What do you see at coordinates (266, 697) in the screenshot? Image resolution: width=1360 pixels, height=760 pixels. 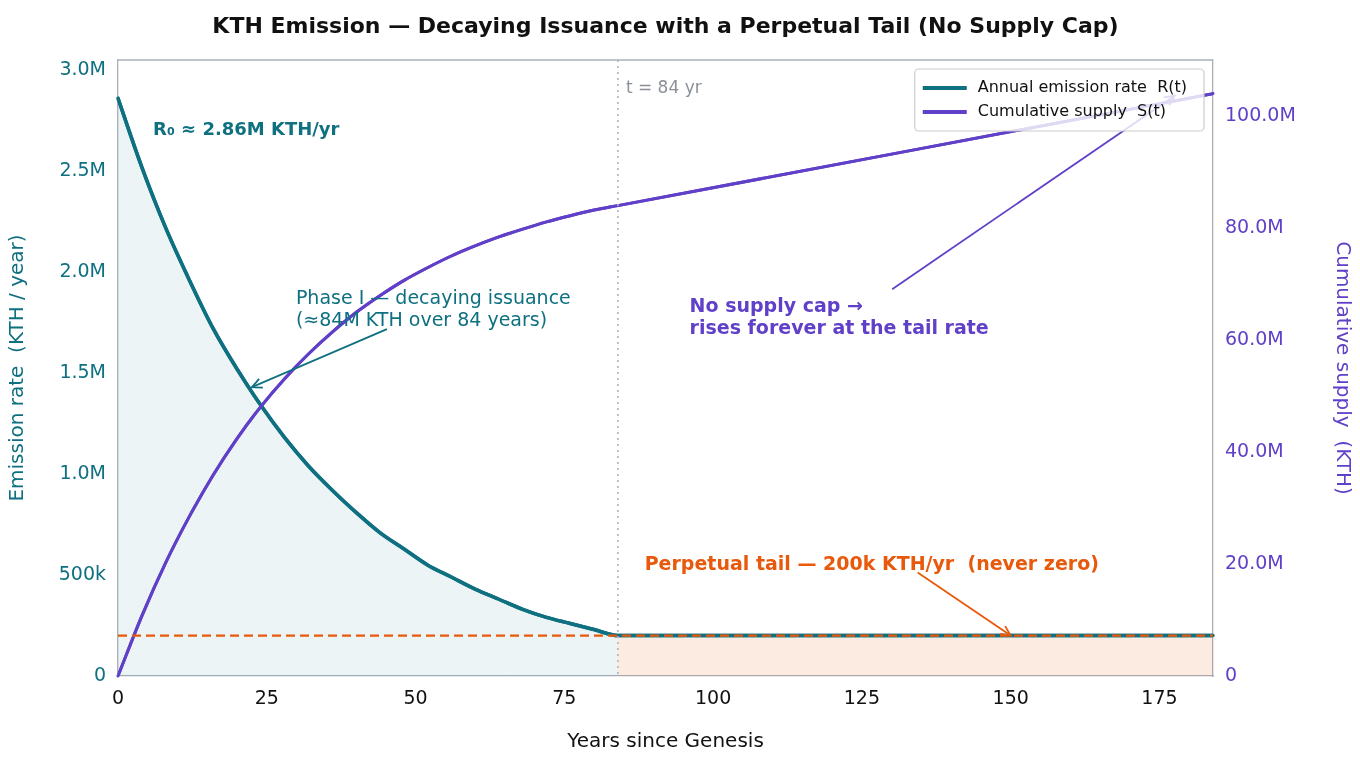 I see `x-tick-label: 25` at bounding box center [266, 697].